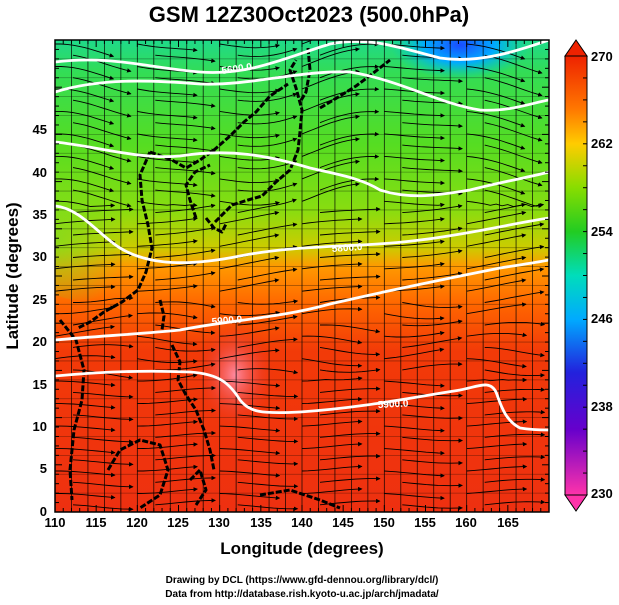  Describe the element at coordinates (40, 341) in the screenshot. I see `y-tick-label: 20` at that location.